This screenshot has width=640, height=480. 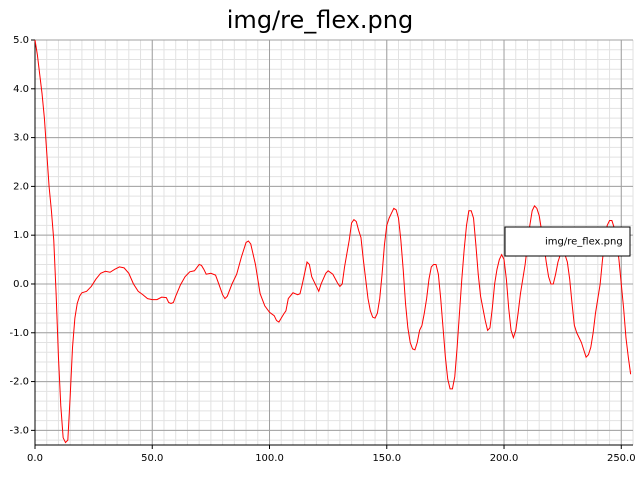 What do you see at coordinates (35, 458) in the screenshot?
I see `x-tick-label: 0.0` at bounding box center [35, 458].